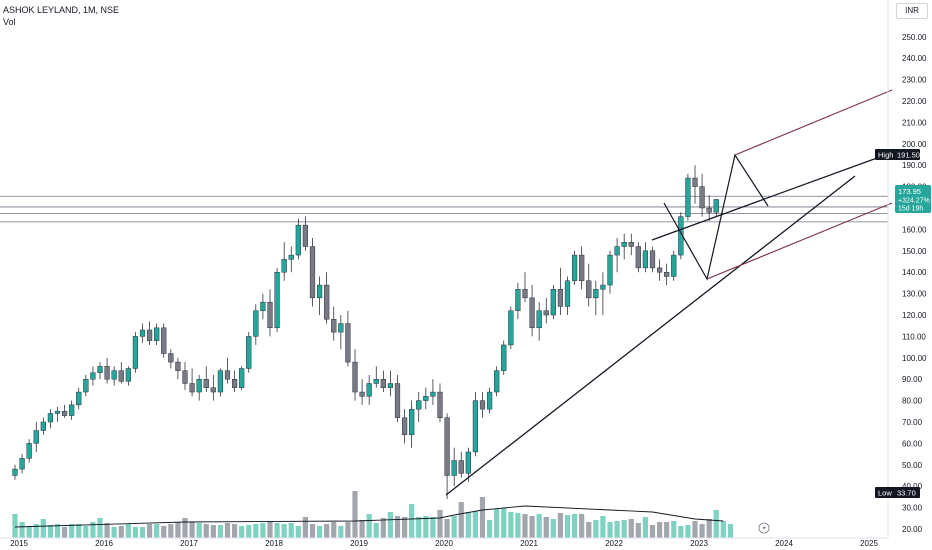 The height and width of the screenshot is (550, 932). I want to click on y-tick-label: 60.00, so click(912, 443).